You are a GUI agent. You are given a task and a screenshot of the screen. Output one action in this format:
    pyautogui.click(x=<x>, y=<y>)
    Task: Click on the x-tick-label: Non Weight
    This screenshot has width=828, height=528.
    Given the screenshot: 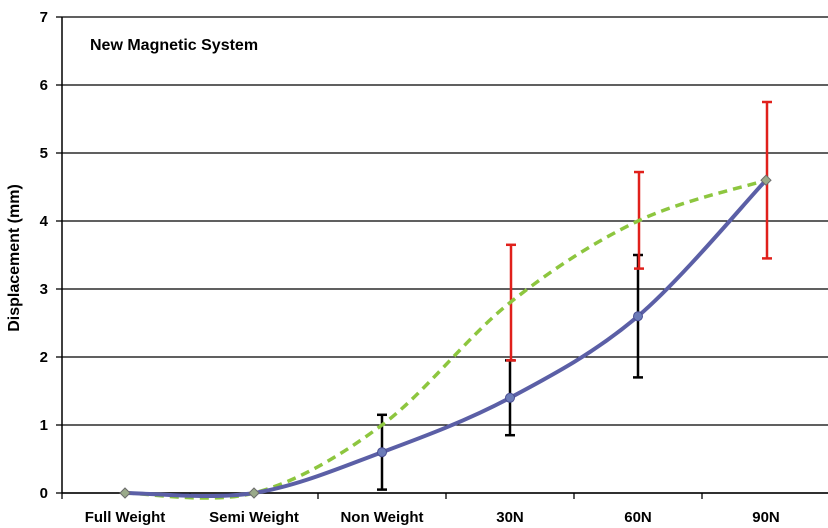 What is the action you would take?
    pyautogui.click(x=381, y=517)
    